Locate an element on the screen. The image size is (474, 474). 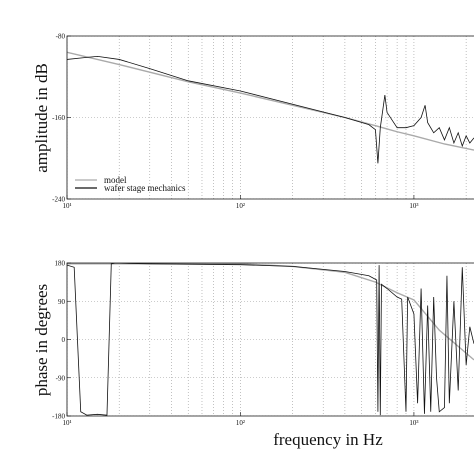
y-axis-title: amplitude in dB is located at coordinates (41, 118).